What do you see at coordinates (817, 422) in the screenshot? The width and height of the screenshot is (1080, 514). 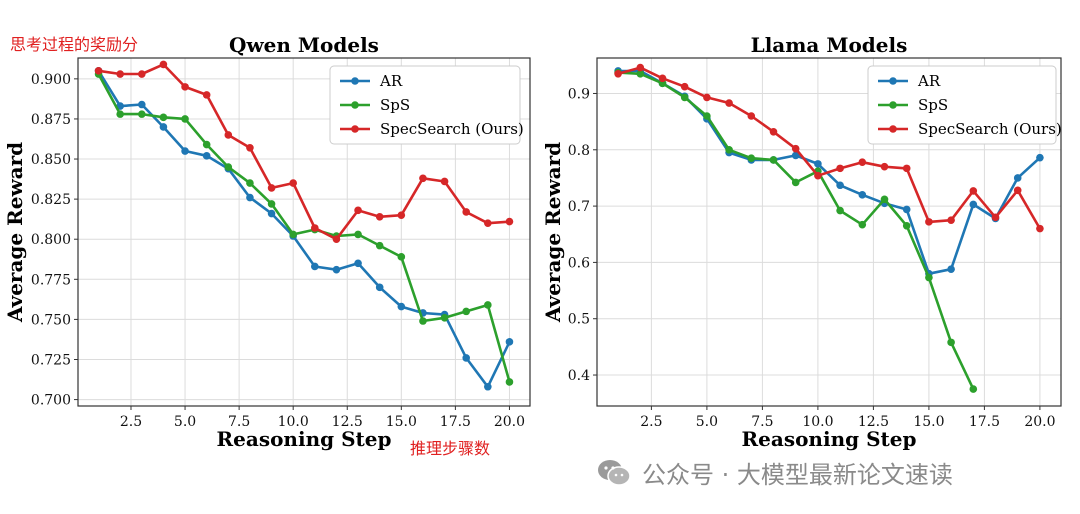 I see `llama-x-tick-label: 10.0` at bounding box center [817, 422].